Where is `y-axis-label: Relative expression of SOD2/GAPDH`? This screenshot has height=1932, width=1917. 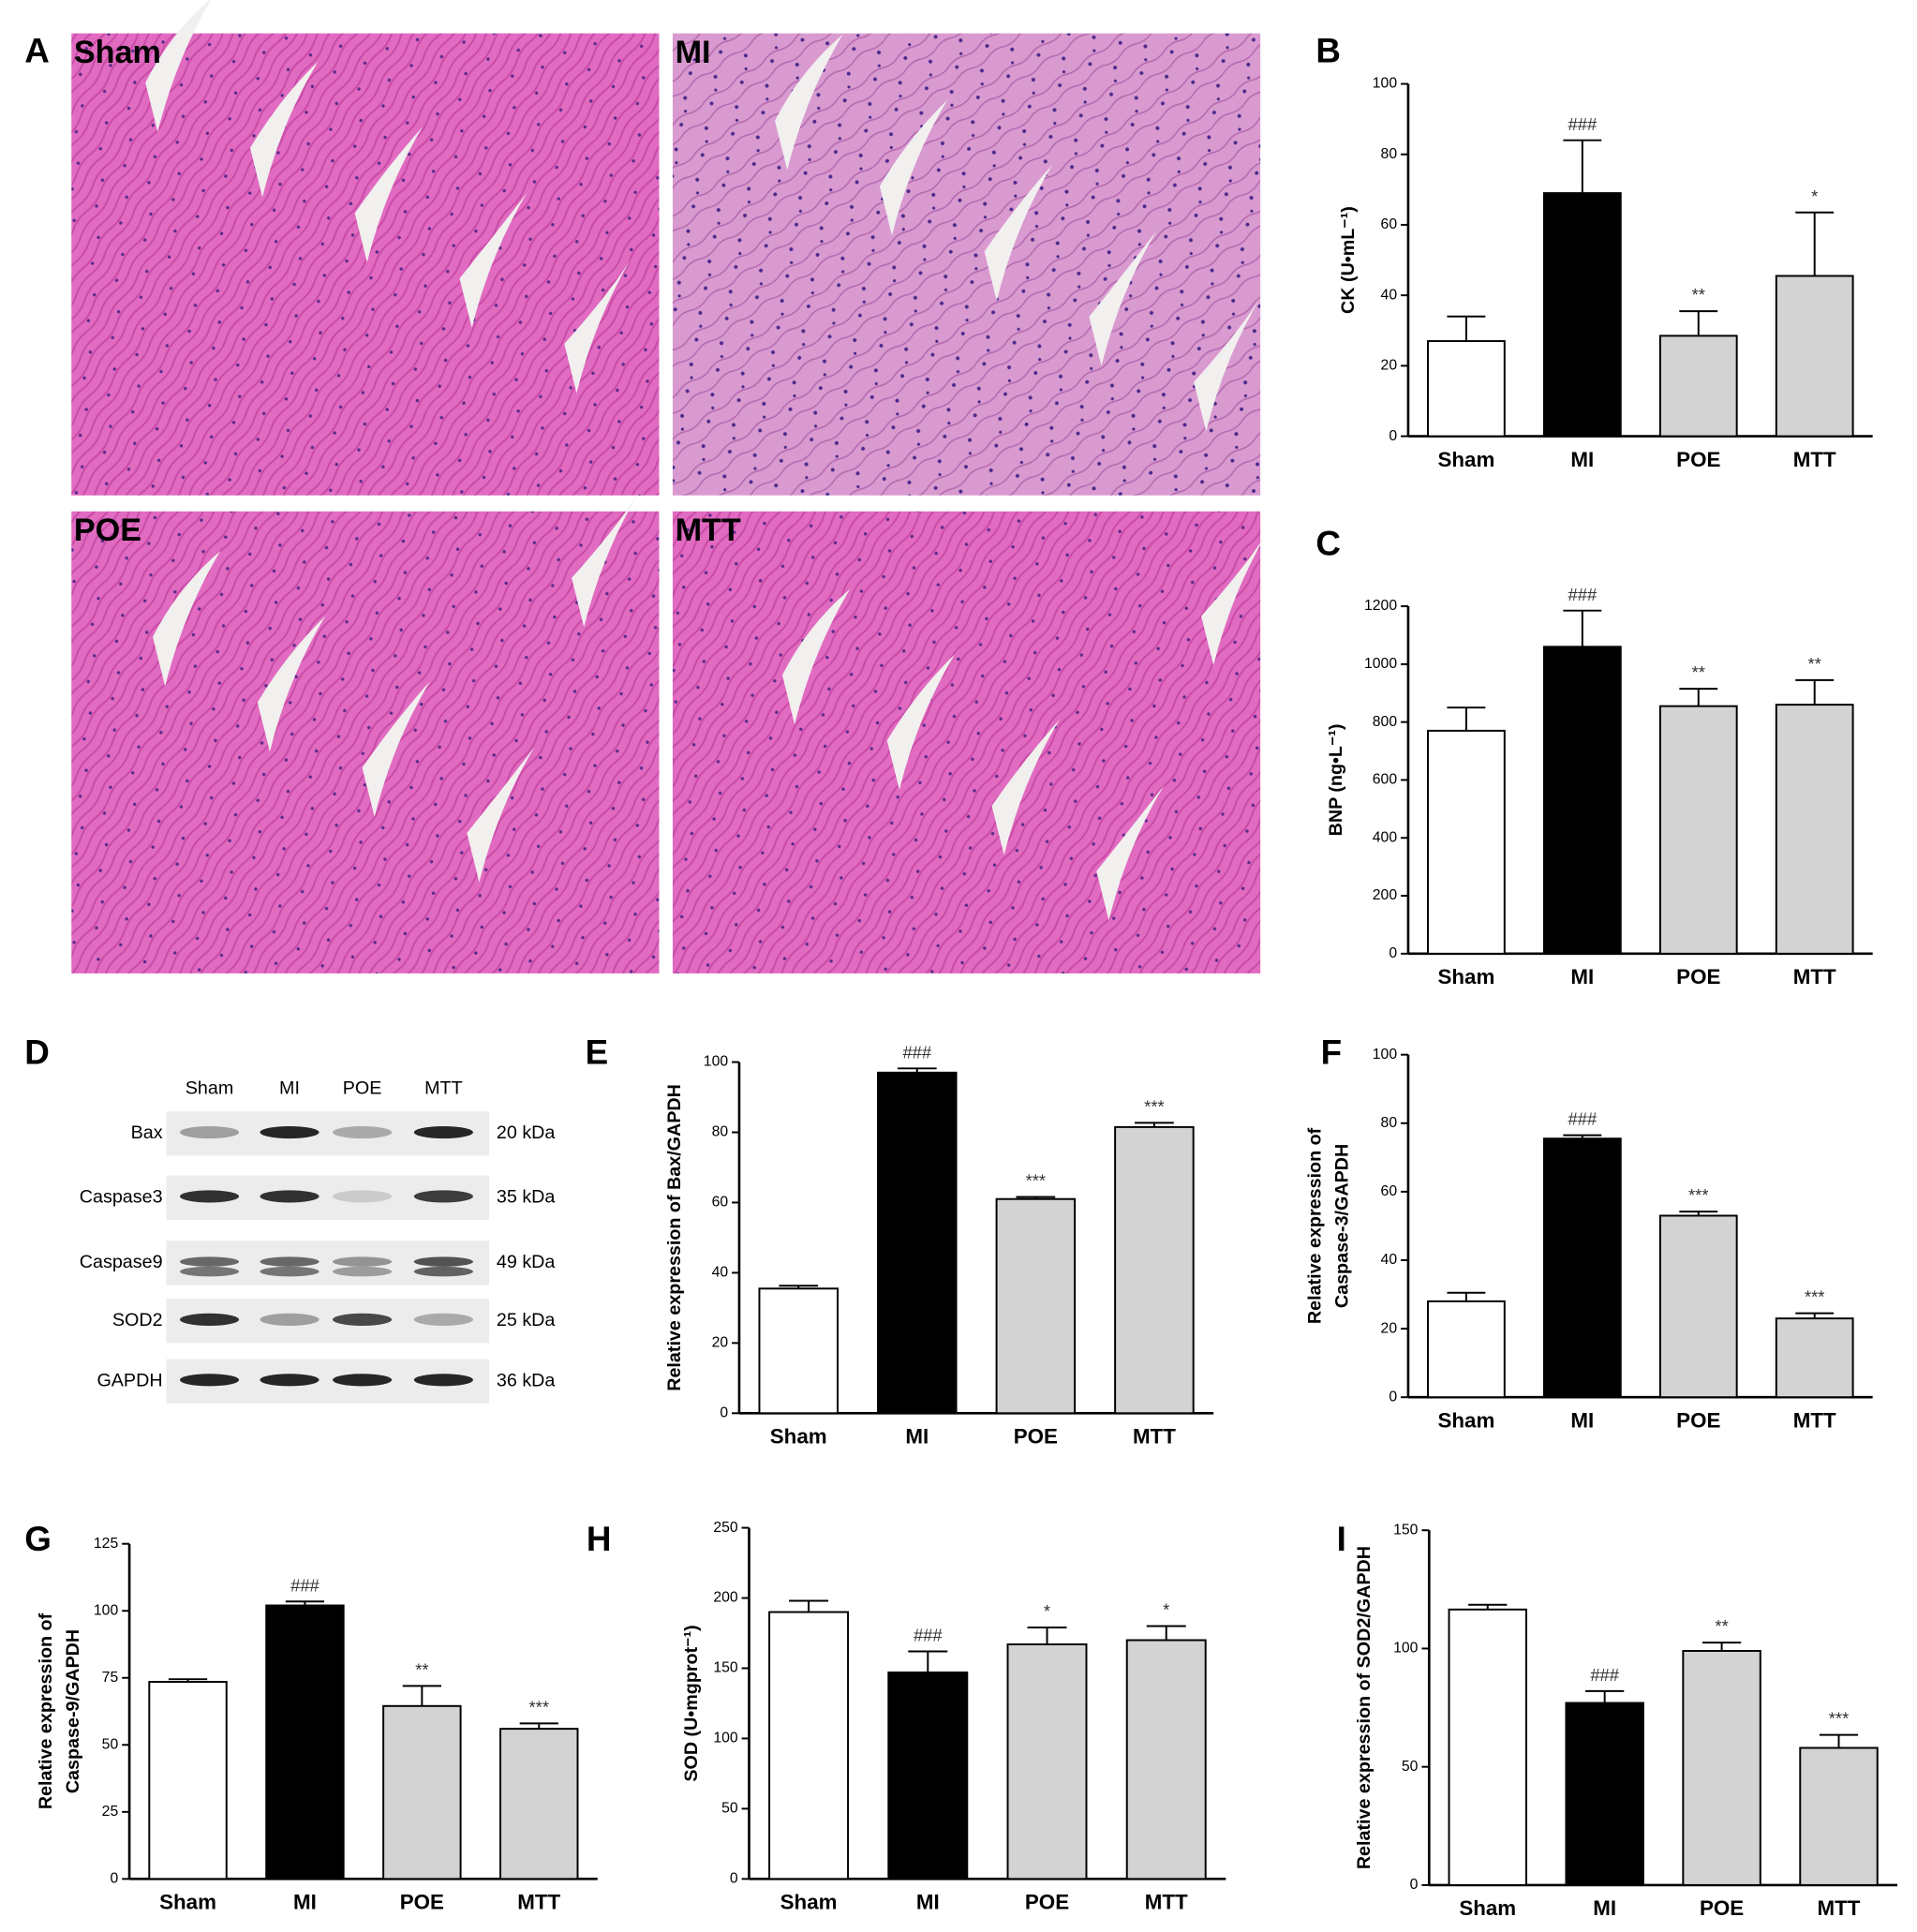 y-axis-label: Relative expression of SOD2/GAPDH is located at coordinates (1364, 1708).